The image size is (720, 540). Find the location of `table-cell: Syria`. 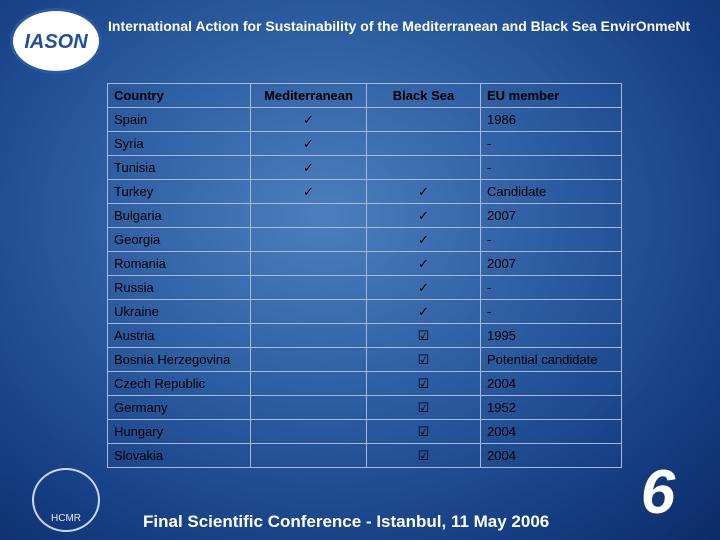

table-cell: Syria is located at coordinates (179, 143).